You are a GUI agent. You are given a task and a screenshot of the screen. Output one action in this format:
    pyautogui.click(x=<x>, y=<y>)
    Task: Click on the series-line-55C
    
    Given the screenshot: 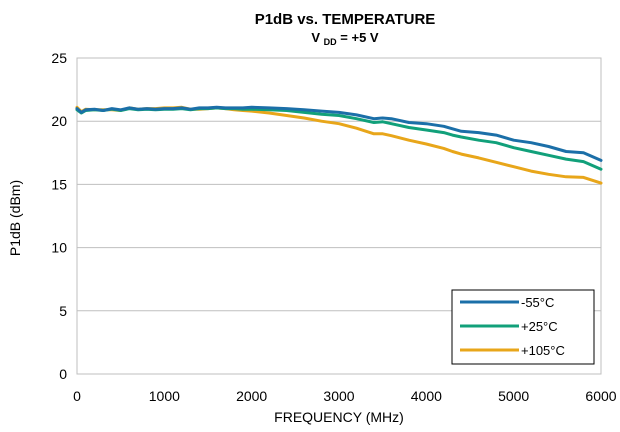 What is the action you would take?
    pyautogui.click(x=339, y=133)
    